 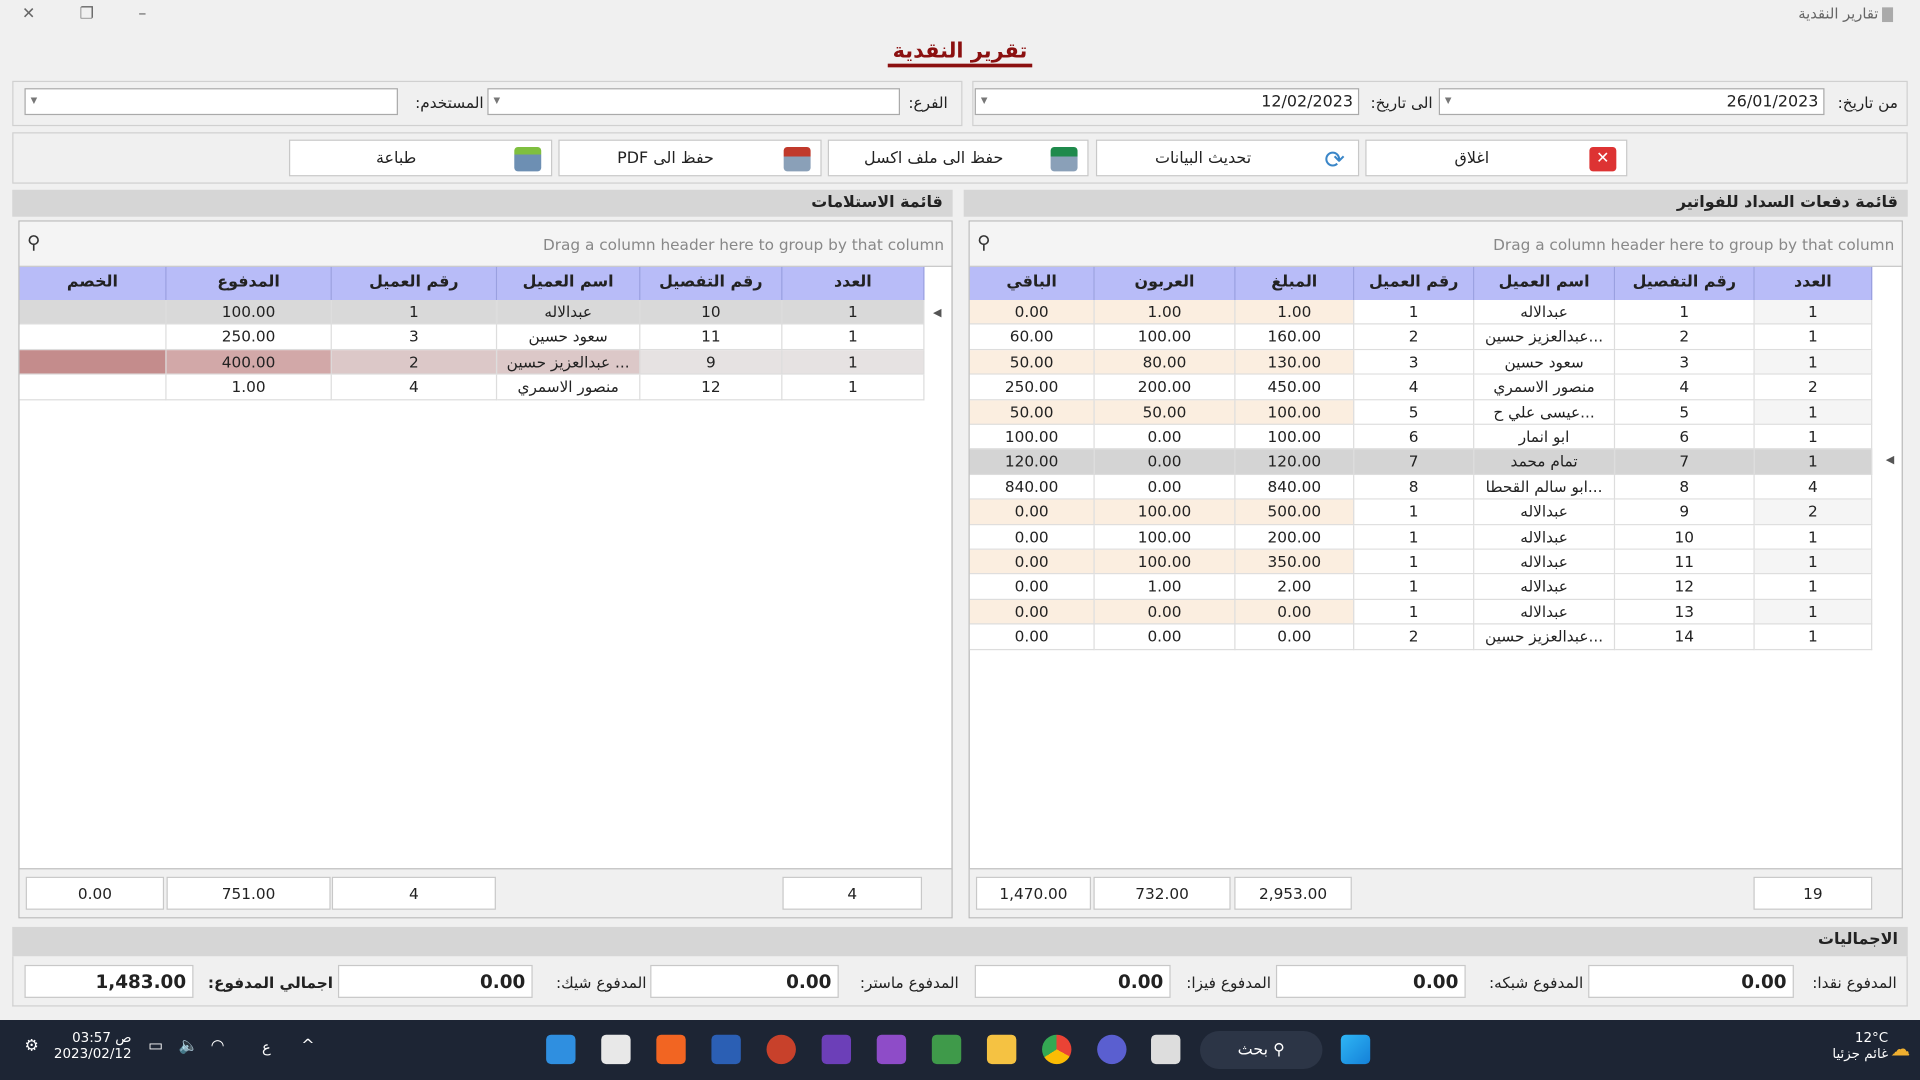 I want to click on table-cell: 4, so click(x=1414, y=387).